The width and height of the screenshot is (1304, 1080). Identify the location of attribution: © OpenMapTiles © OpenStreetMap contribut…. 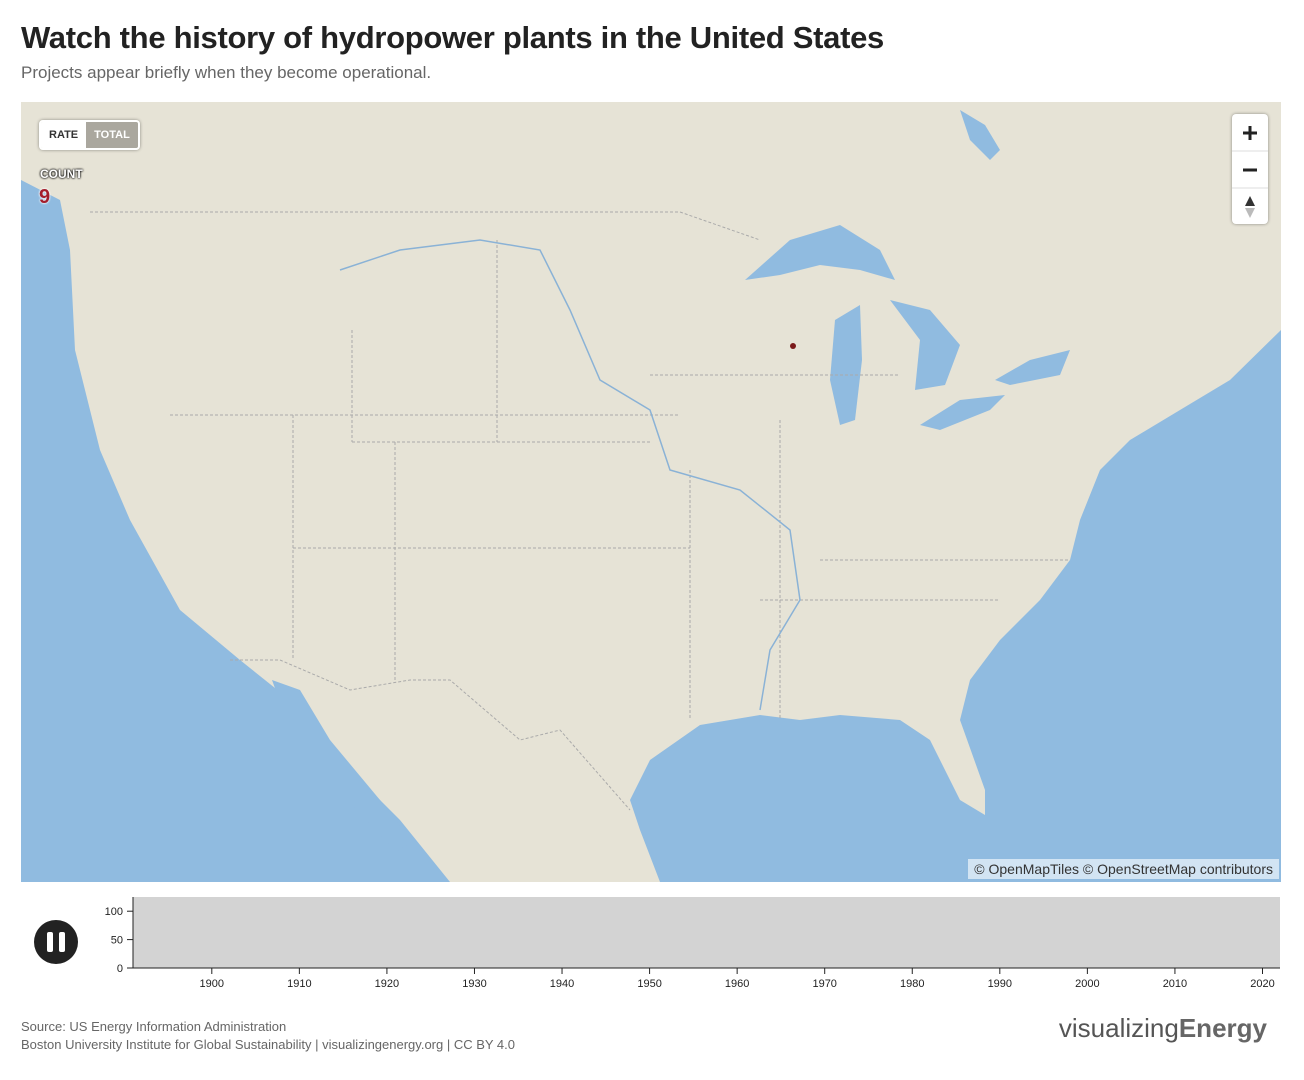
(1123, 869).